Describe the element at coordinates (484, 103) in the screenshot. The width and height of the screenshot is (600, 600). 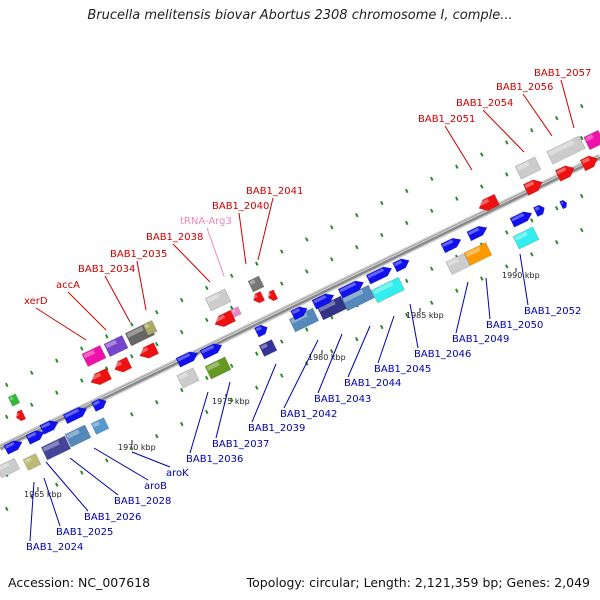
I see `gene-label: BAB1_2054` at that location.